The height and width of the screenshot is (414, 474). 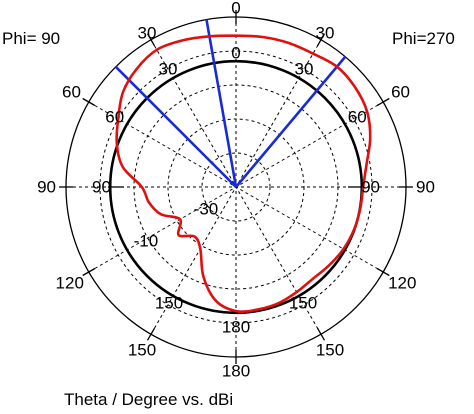 I want to click on grid-circle, so click(x=236, y=187).